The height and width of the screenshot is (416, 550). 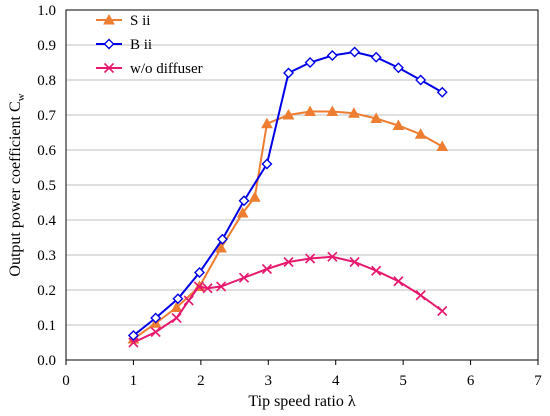 I want to click on x-tick-label: 4, so click(x=336, y=381).